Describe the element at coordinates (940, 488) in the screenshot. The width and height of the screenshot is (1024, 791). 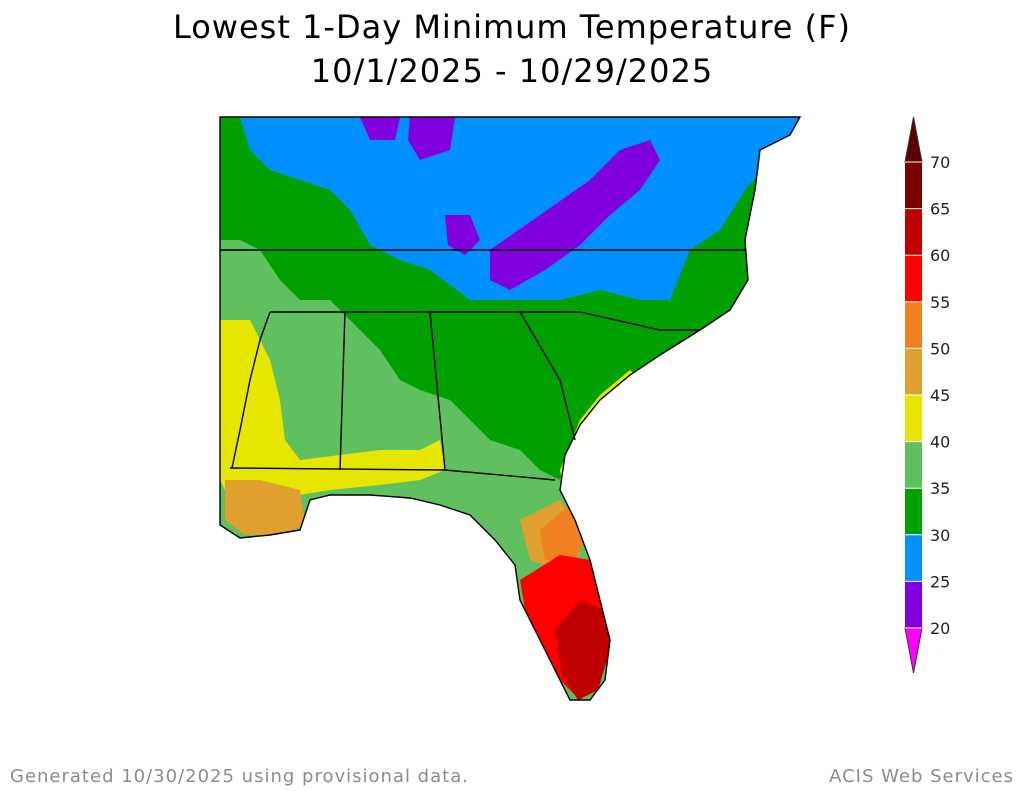
I see `legend-tick-label: 35` at that location.